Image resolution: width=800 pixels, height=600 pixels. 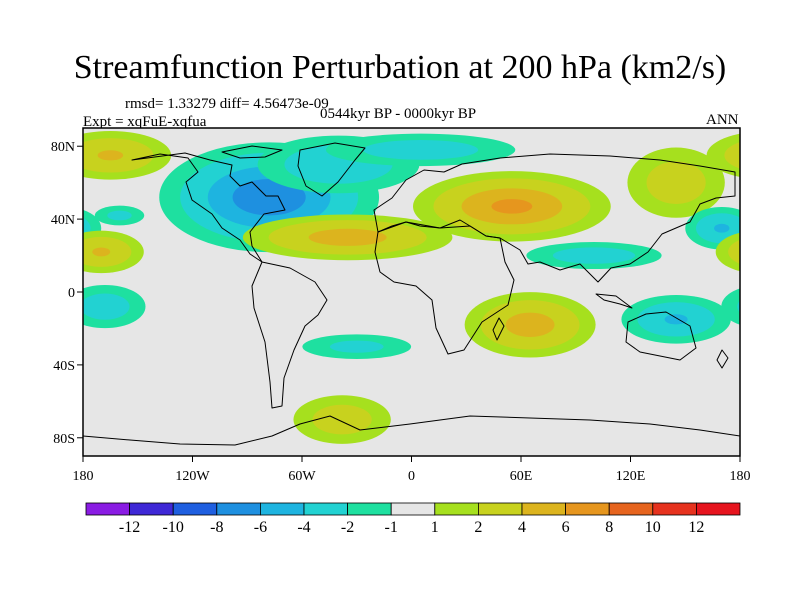 I want to click on coast-greenland, so click(x=331, y=169).